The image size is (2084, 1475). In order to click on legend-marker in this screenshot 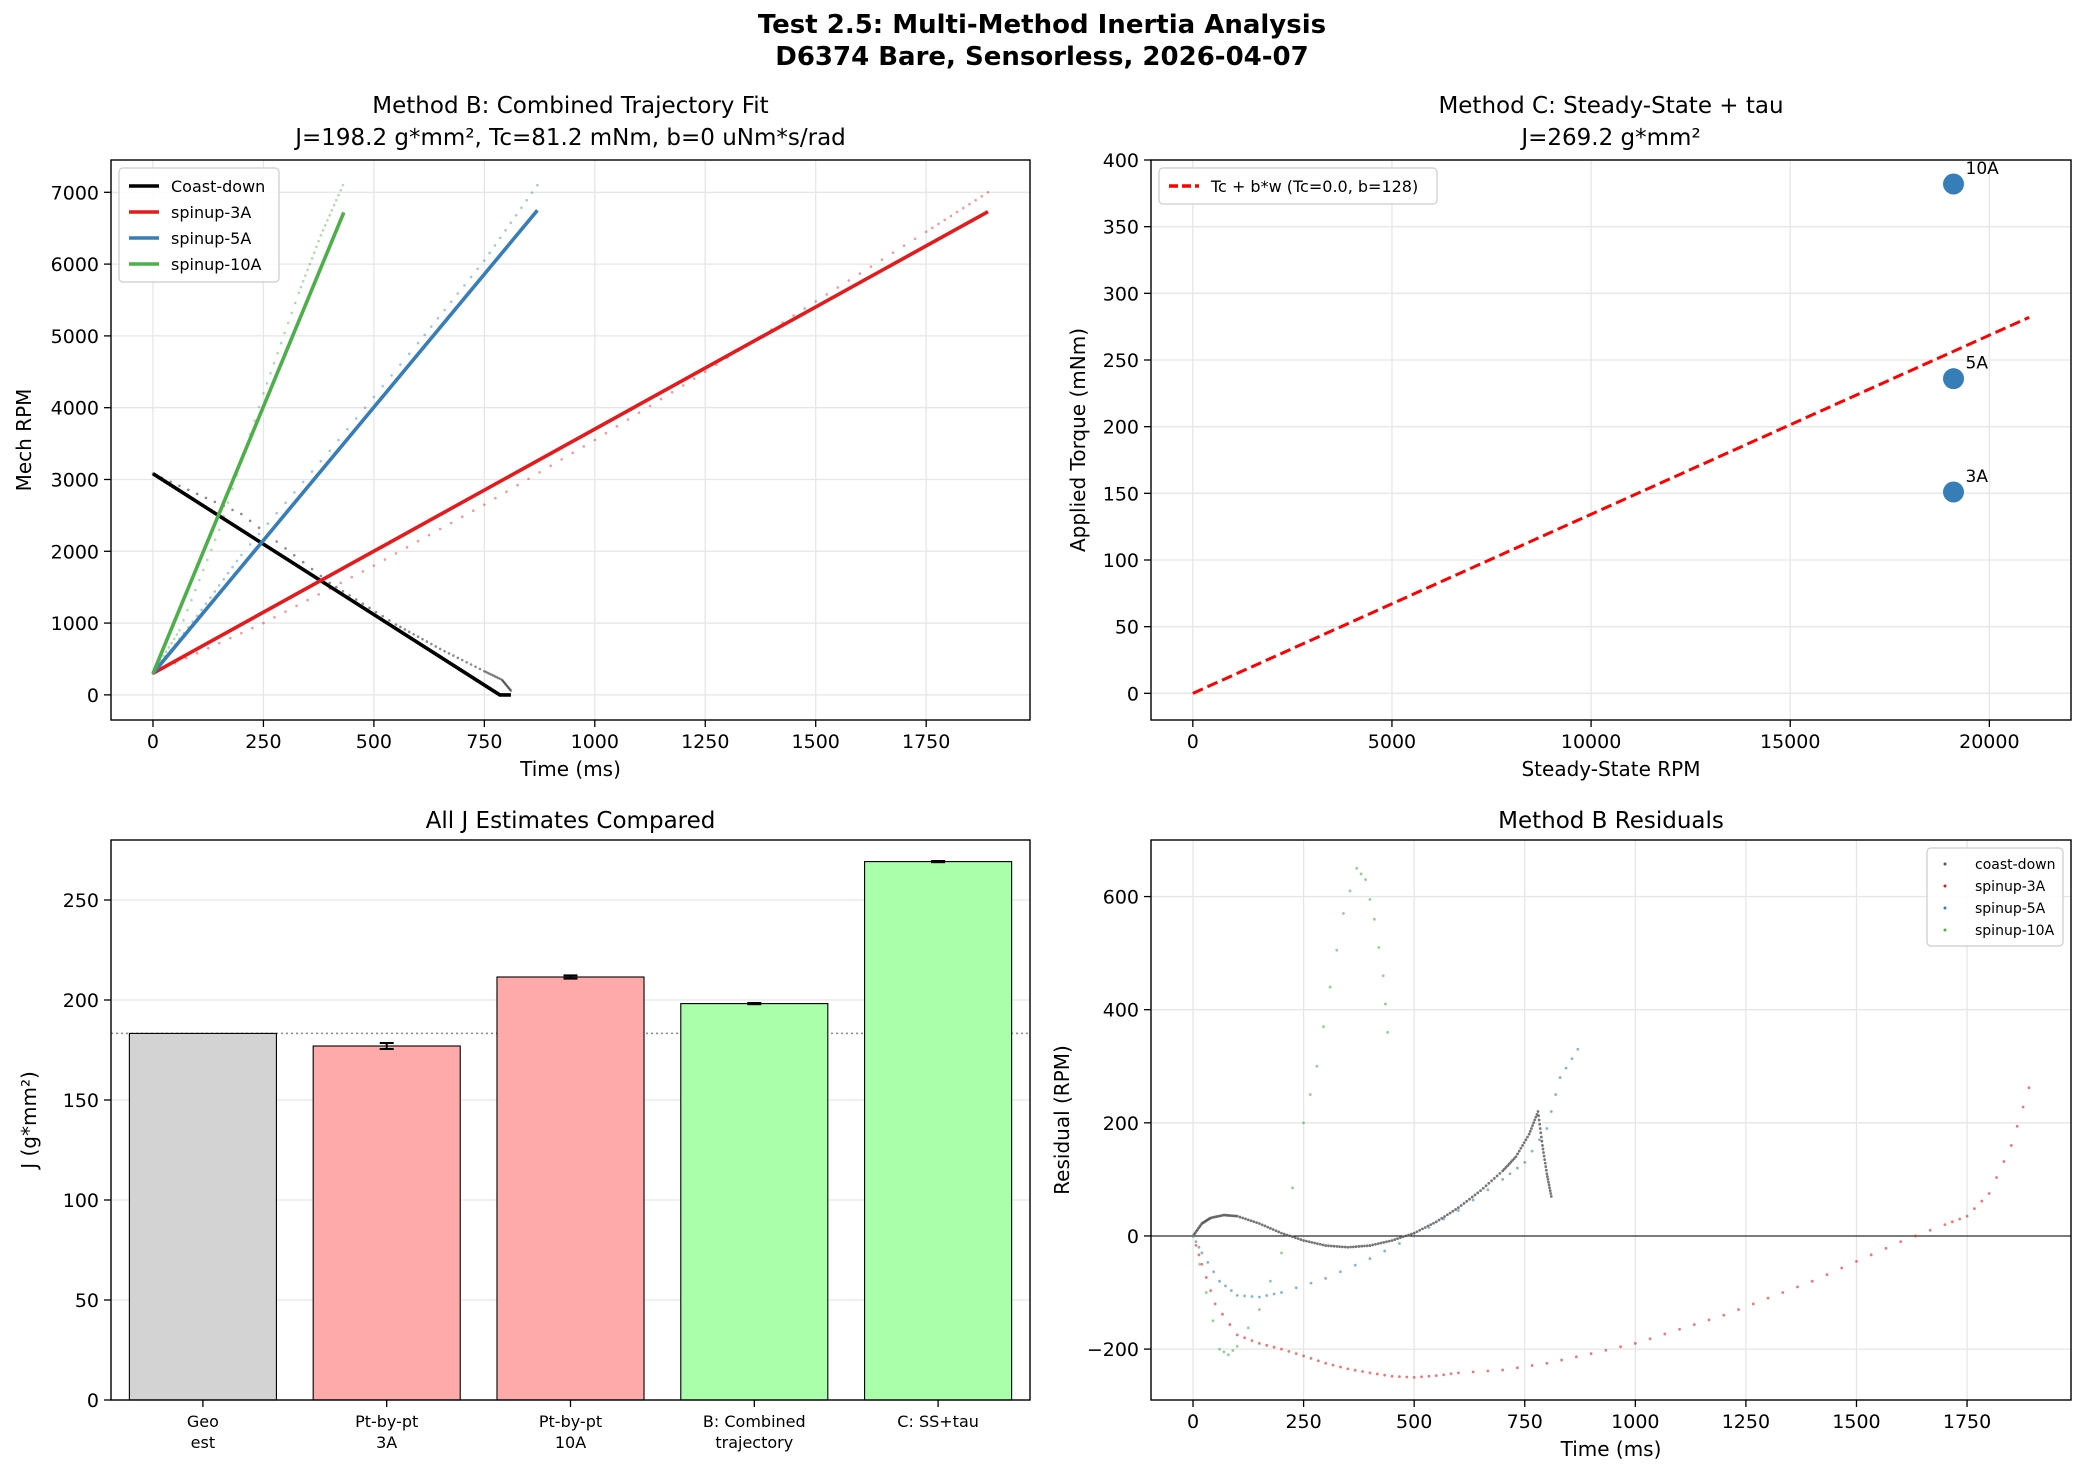, I will do `click(1945, 908)`.